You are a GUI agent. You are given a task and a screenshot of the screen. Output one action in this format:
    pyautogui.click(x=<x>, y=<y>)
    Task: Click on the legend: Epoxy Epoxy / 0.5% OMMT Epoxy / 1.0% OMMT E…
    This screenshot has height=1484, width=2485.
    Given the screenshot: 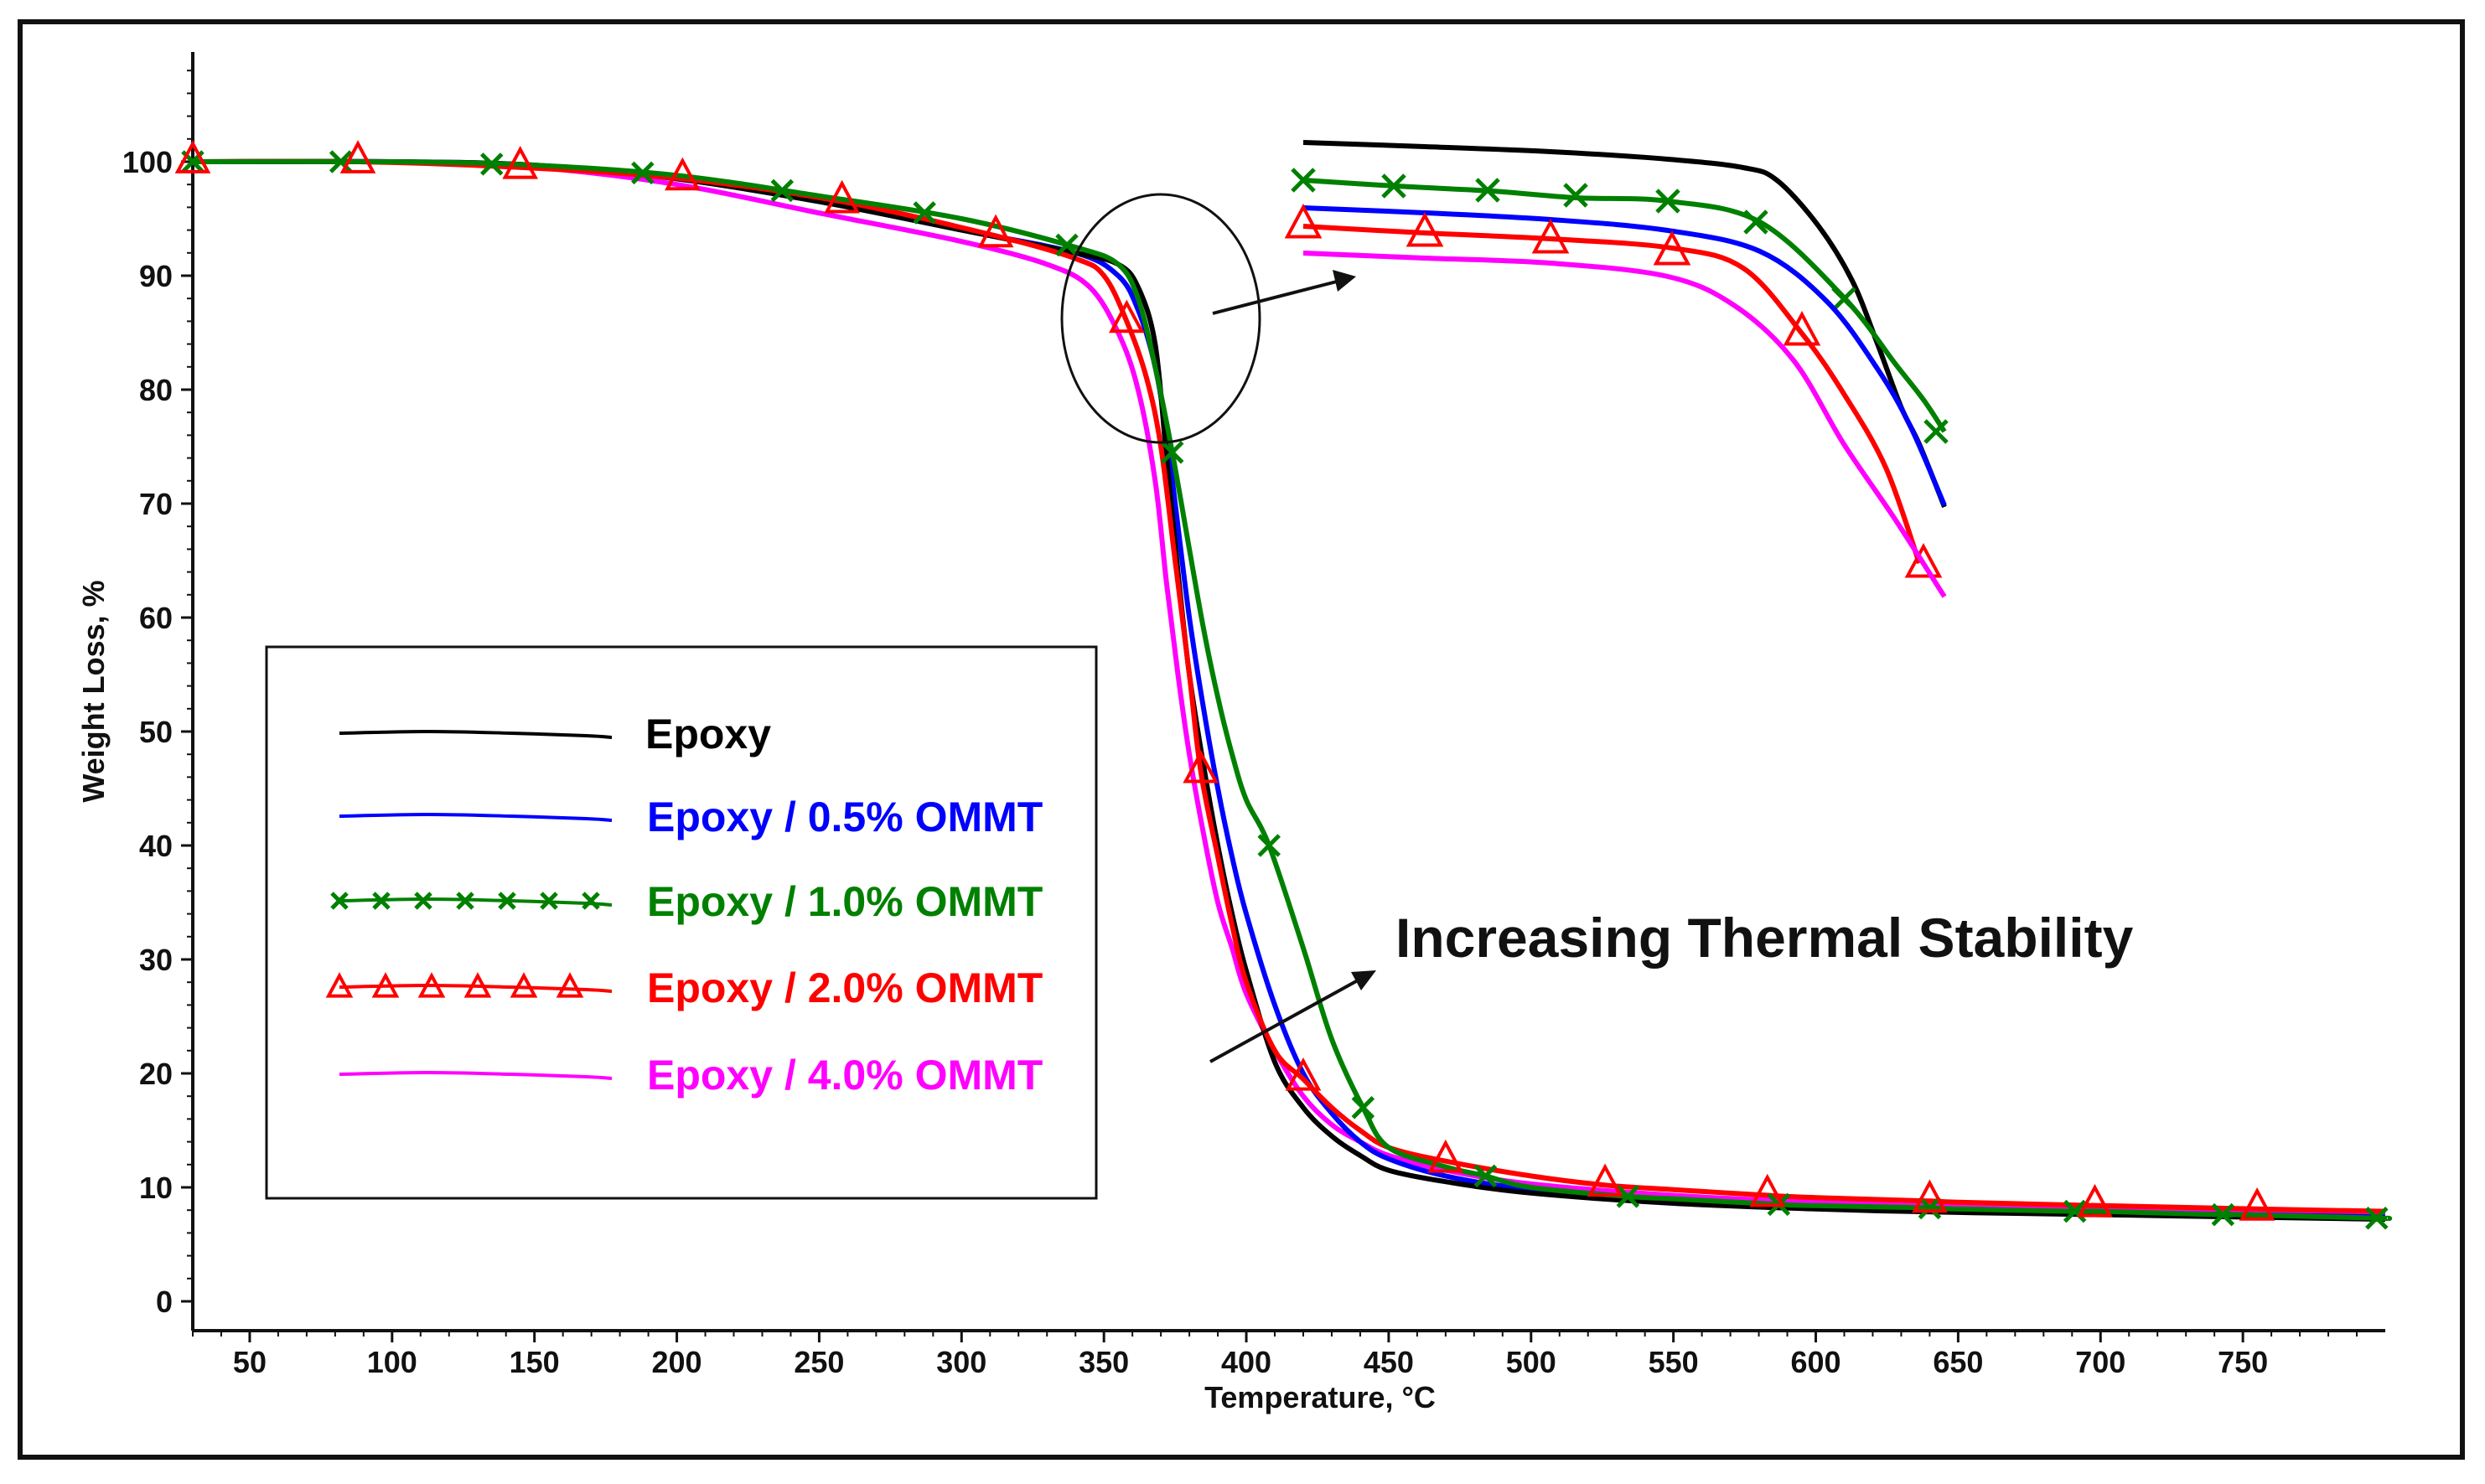 What is the action you would take?
    pyautogui.click(x=681, y=922)
    